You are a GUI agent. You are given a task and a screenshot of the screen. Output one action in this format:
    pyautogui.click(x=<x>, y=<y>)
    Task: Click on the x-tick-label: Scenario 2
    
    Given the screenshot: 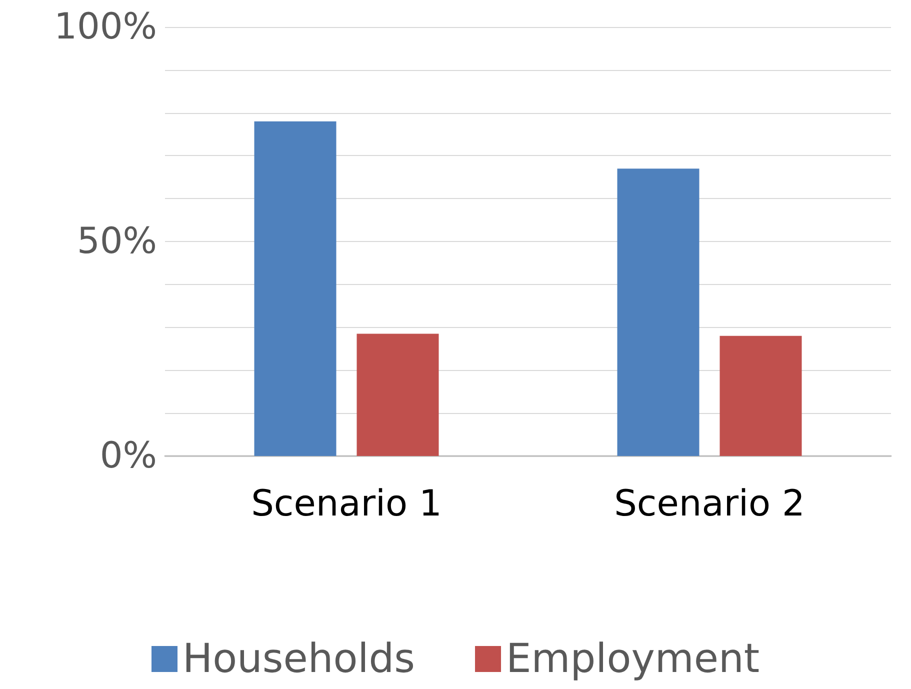 What is the action you would take?
    pyautogui.click(x=709, y=504)
    